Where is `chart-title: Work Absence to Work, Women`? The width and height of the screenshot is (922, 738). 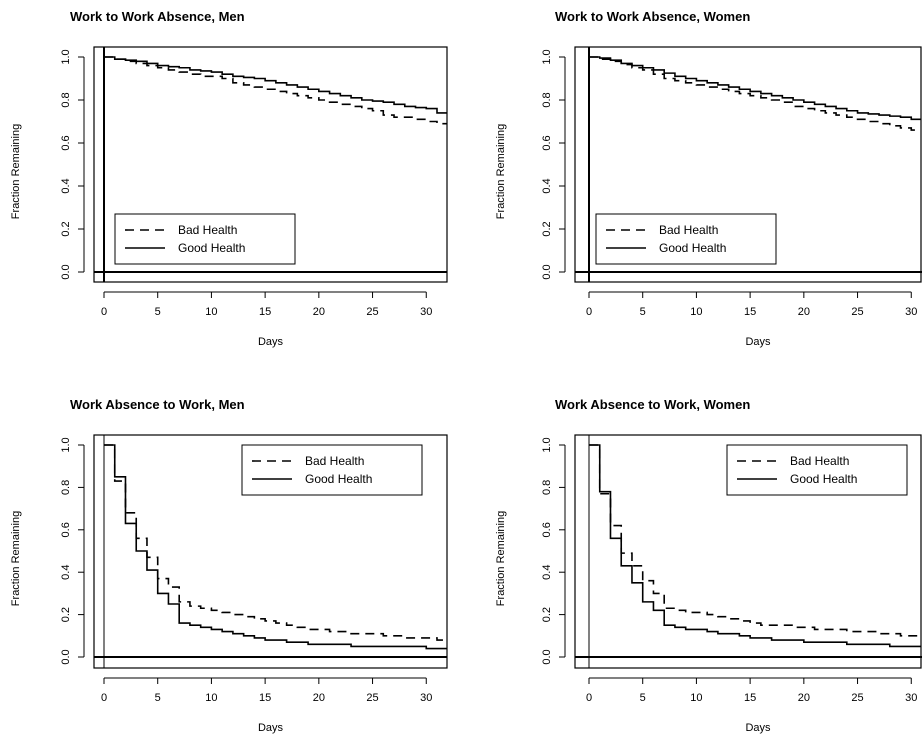 chart-title: Work Absence to Work, Women is located at coordinates (652, 404).